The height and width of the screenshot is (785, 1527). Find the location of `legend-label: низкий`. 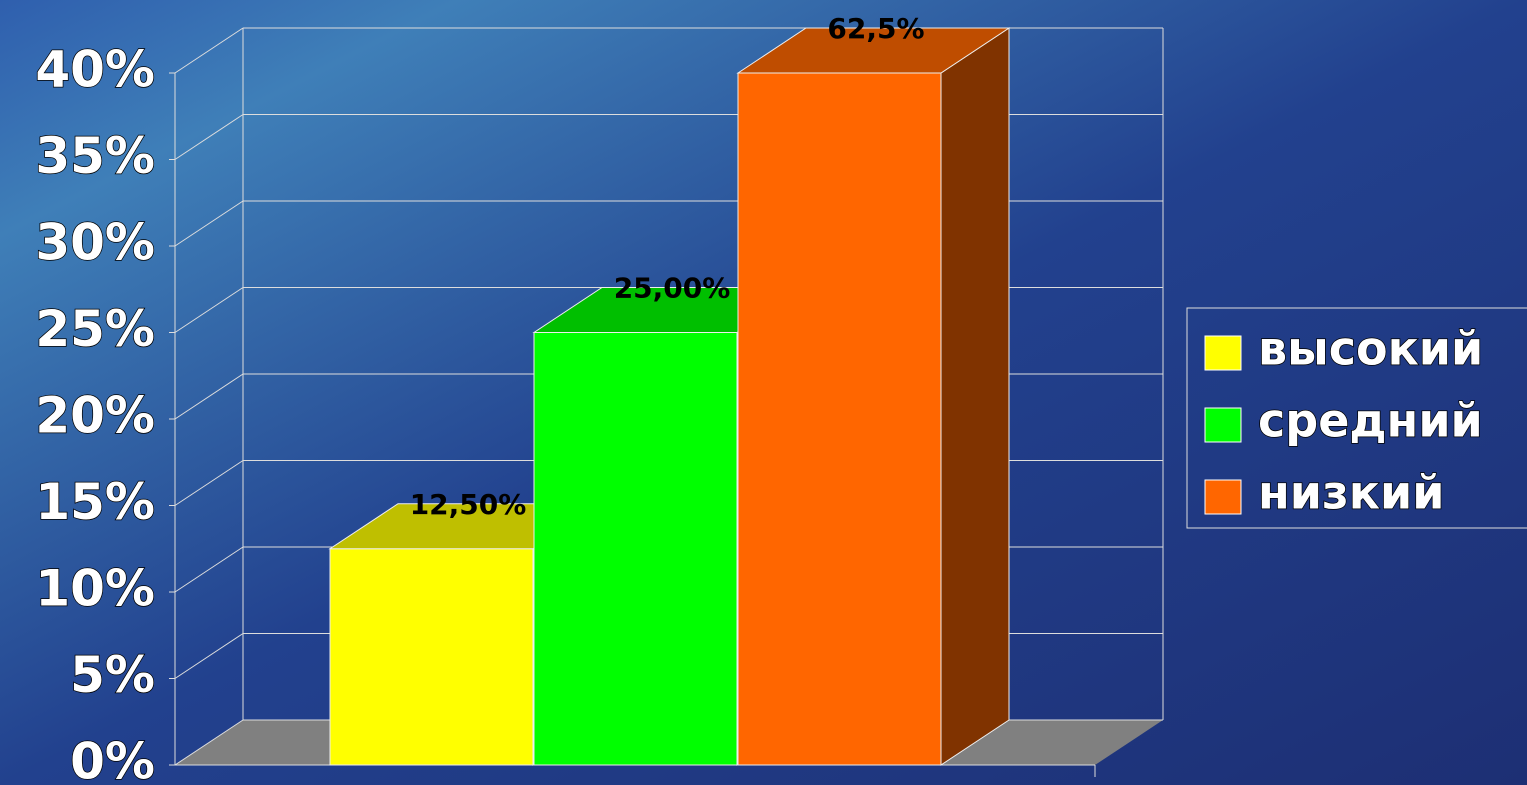

legend-label: низкий is located at coordinates (1351, 493).